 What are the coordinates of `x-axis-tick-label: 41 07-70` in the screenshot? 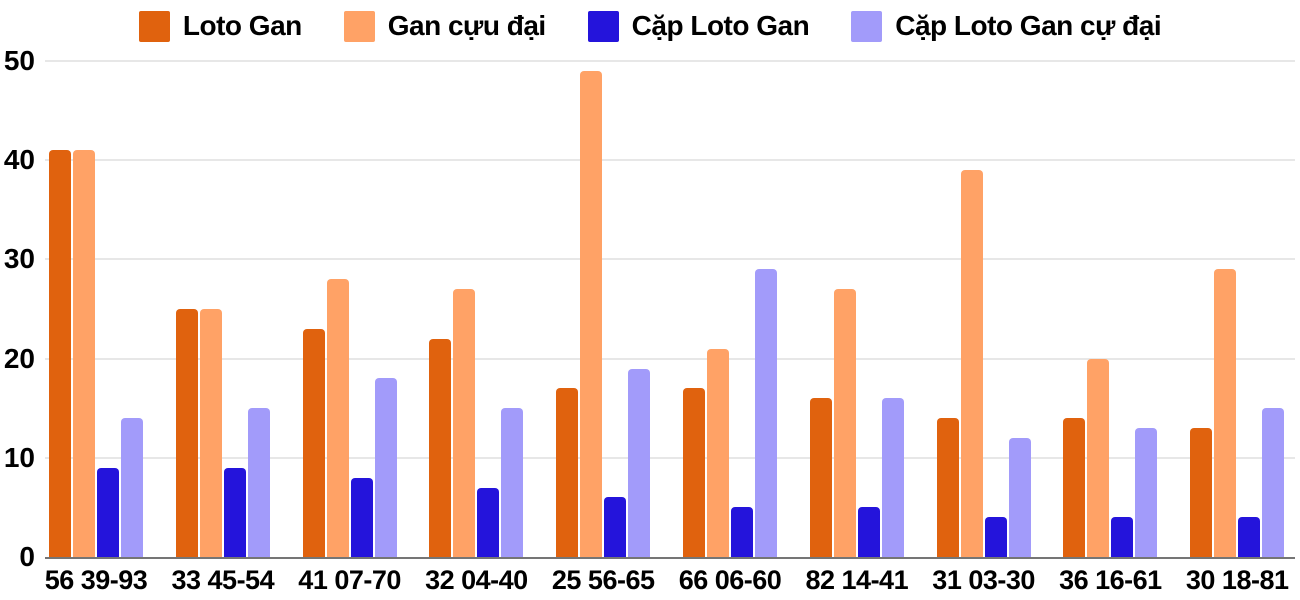 It's located at (349, 580).